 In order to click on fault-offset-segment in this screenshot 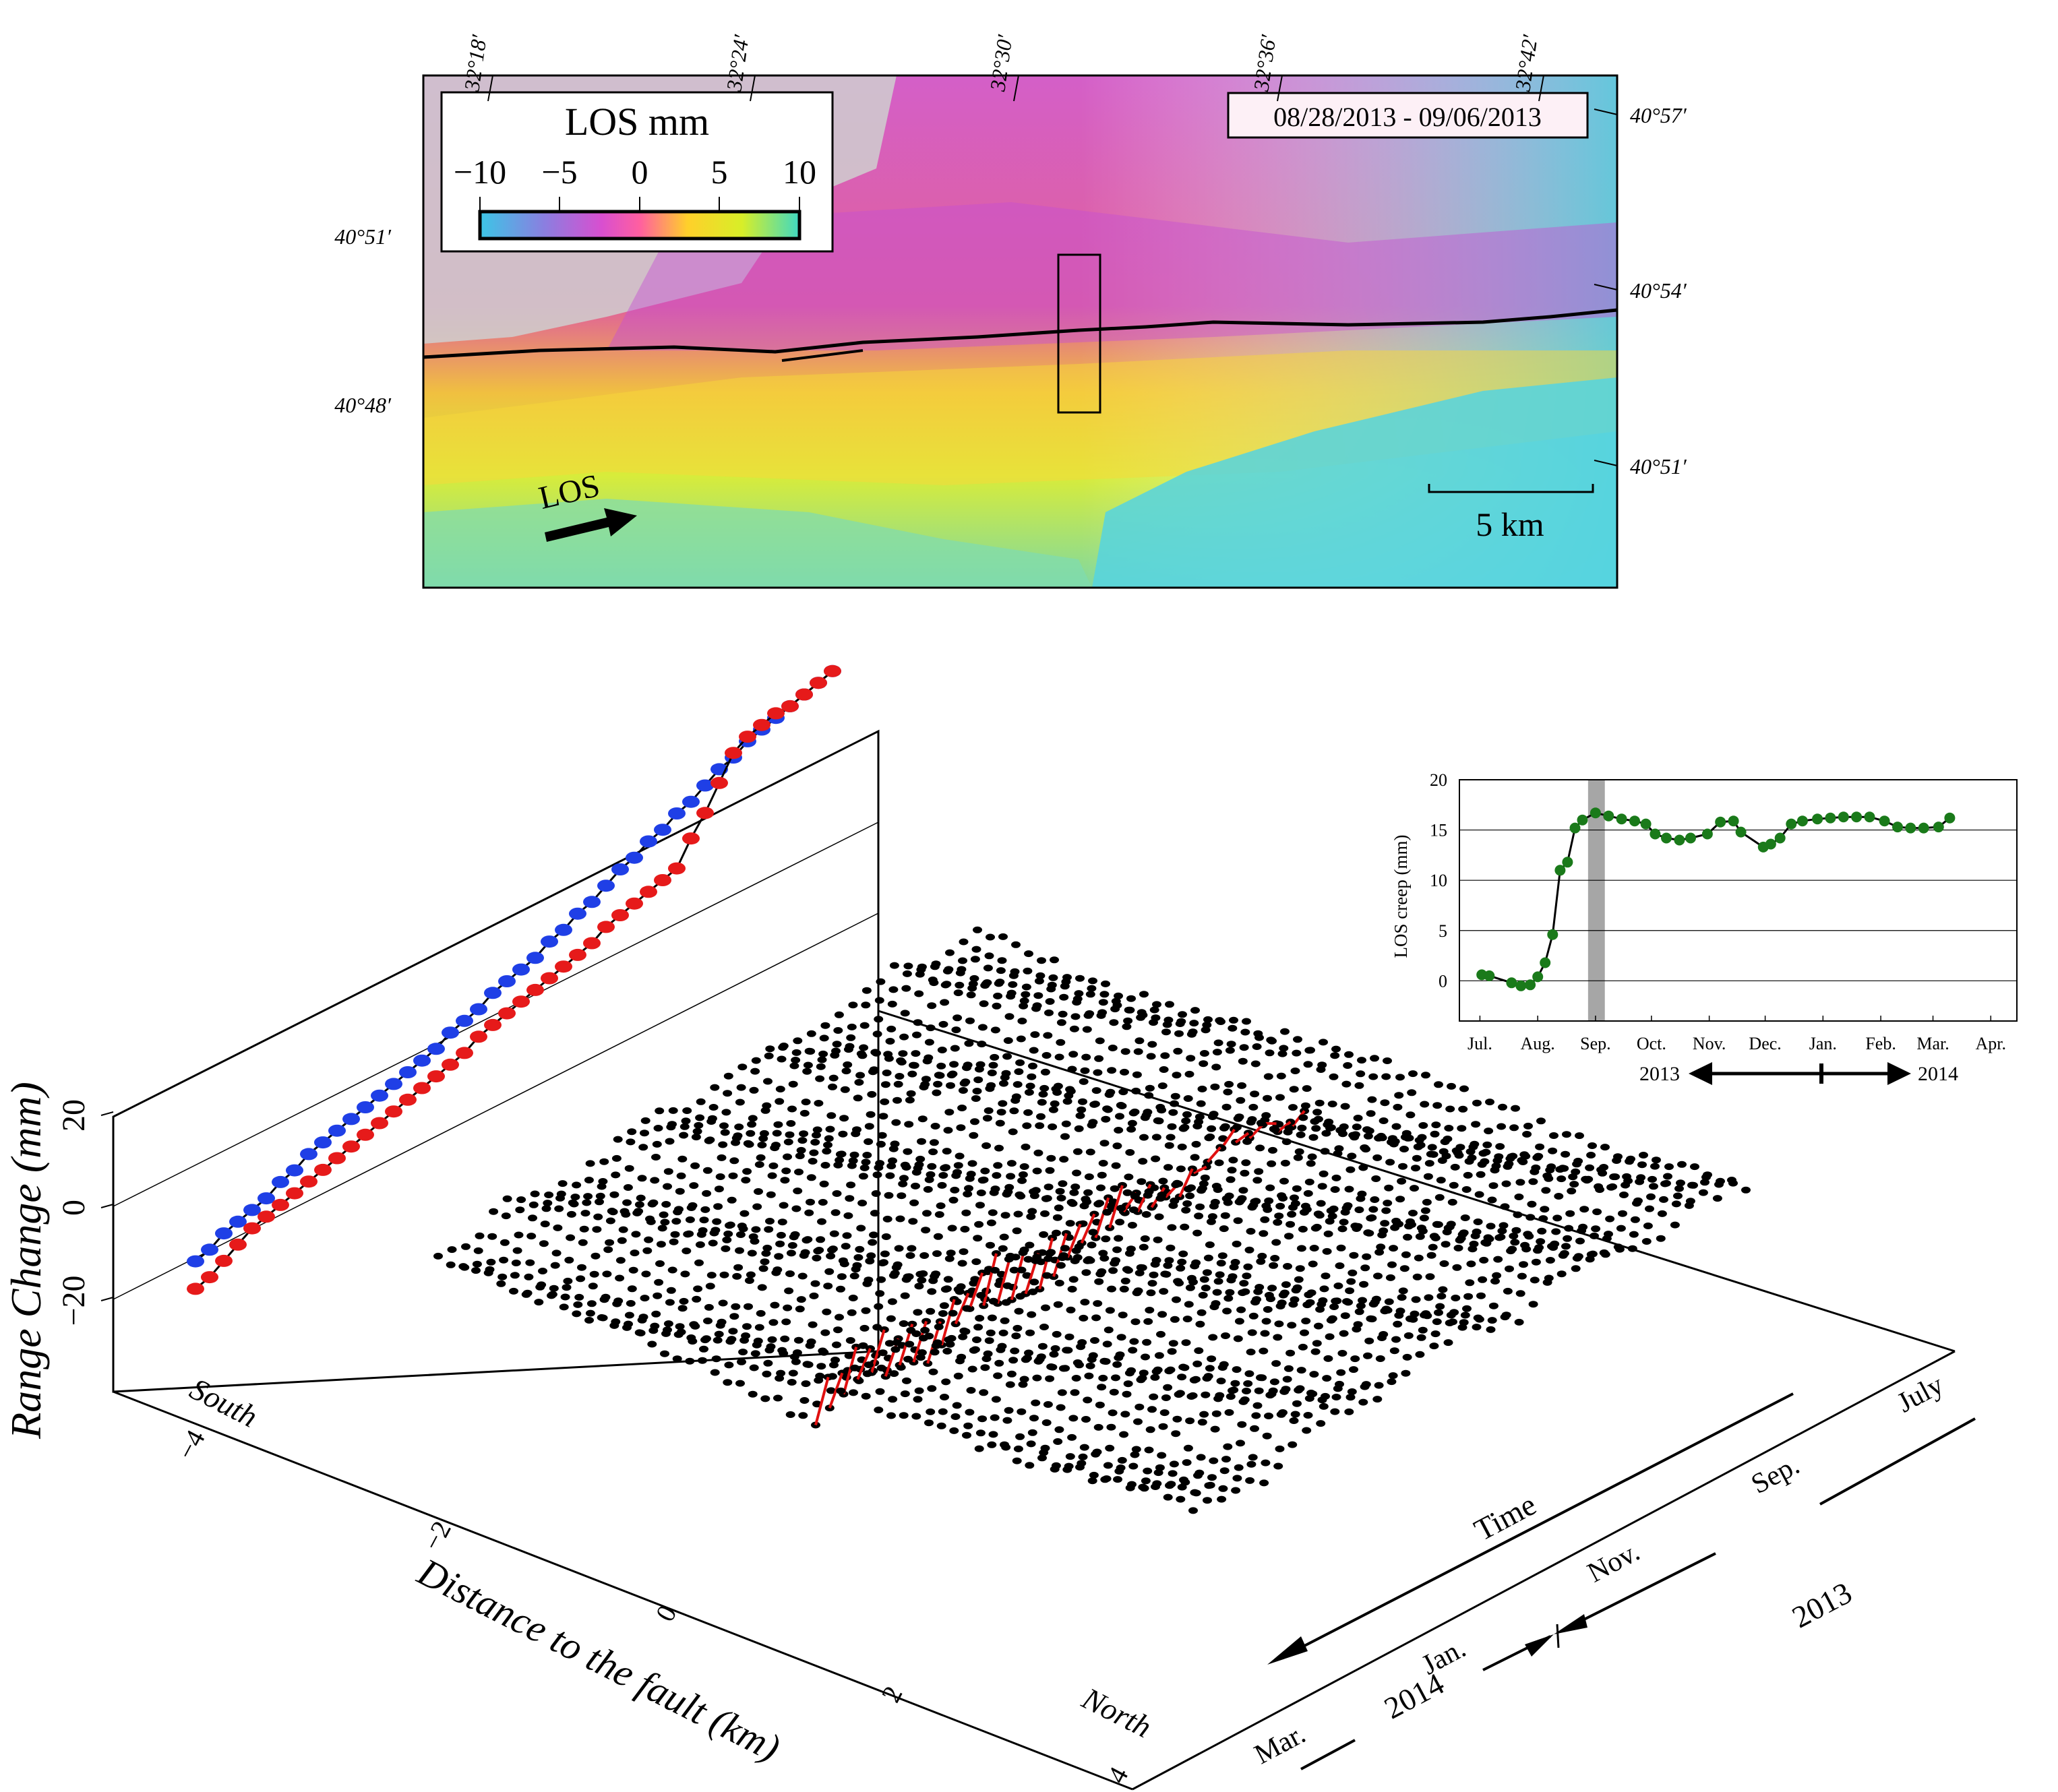, I will do `click(836, 1390)`.